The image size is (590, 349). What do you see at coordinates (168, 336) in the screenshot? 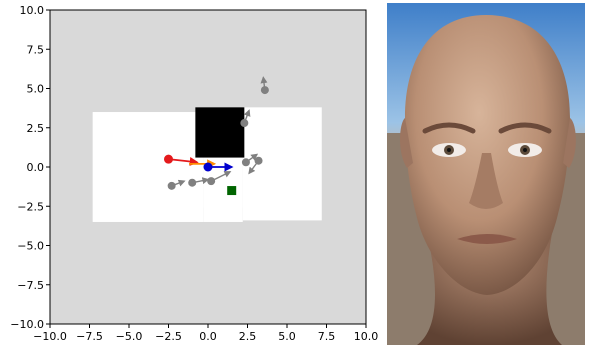
I see `x-tick-label: −2.5` at bounding box center [168, 336].